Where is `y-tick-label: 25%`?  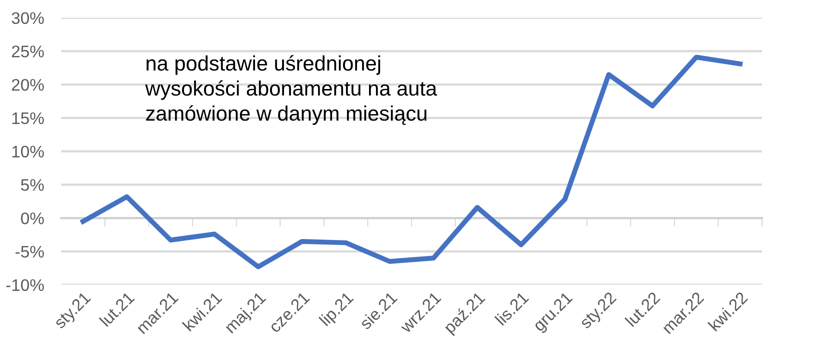 y-tick-label: 25% is located at coordinates (28, 52).